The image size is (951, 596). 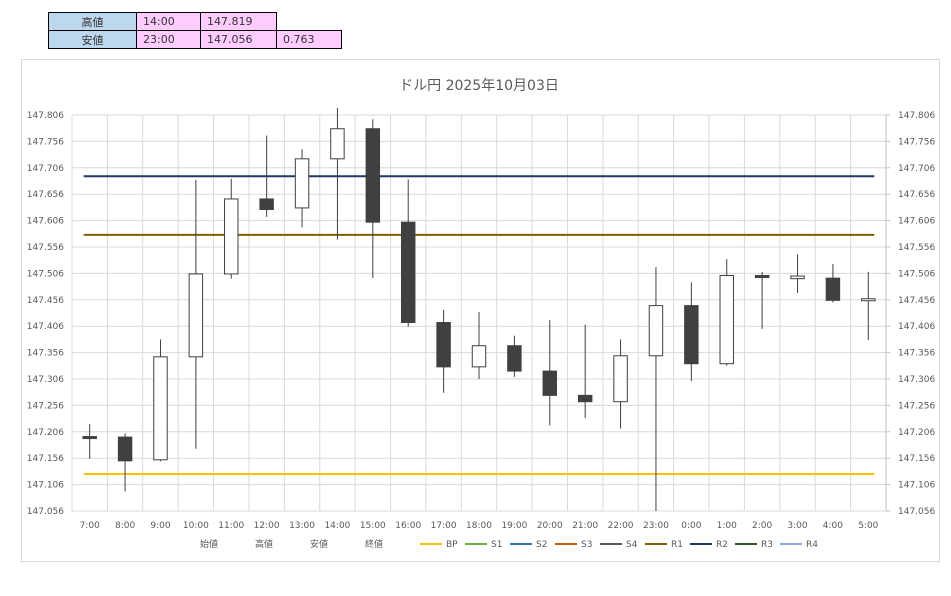 What do you see at coordinates (541, 545) in the screenshot?
I see `legend-label: S2` at bounding box center [541, 545].